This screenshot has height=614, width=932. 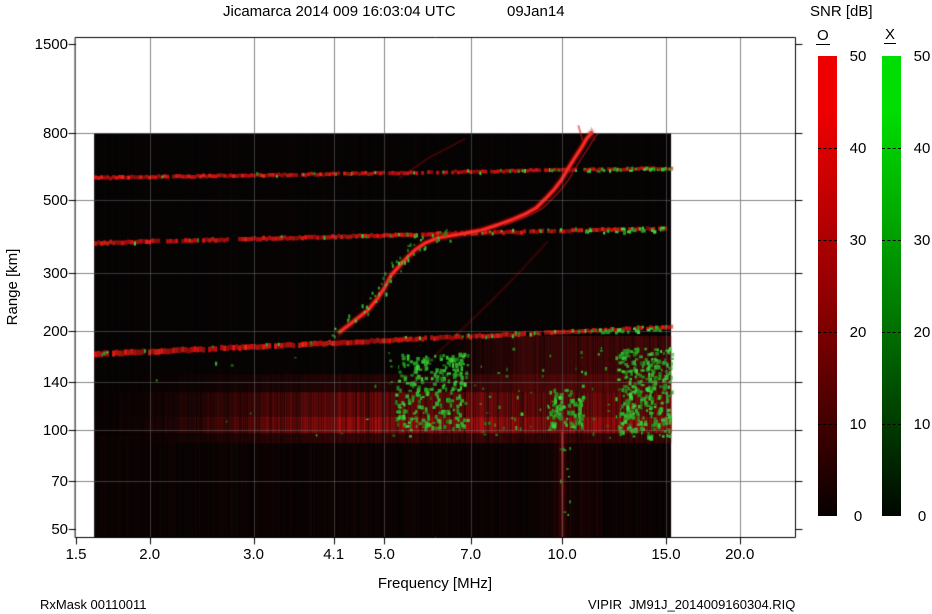 What do you see at coordinates (55, 201) in the screenshot?
I see `y-tick-label: 500` at bounding box center [55, 201].